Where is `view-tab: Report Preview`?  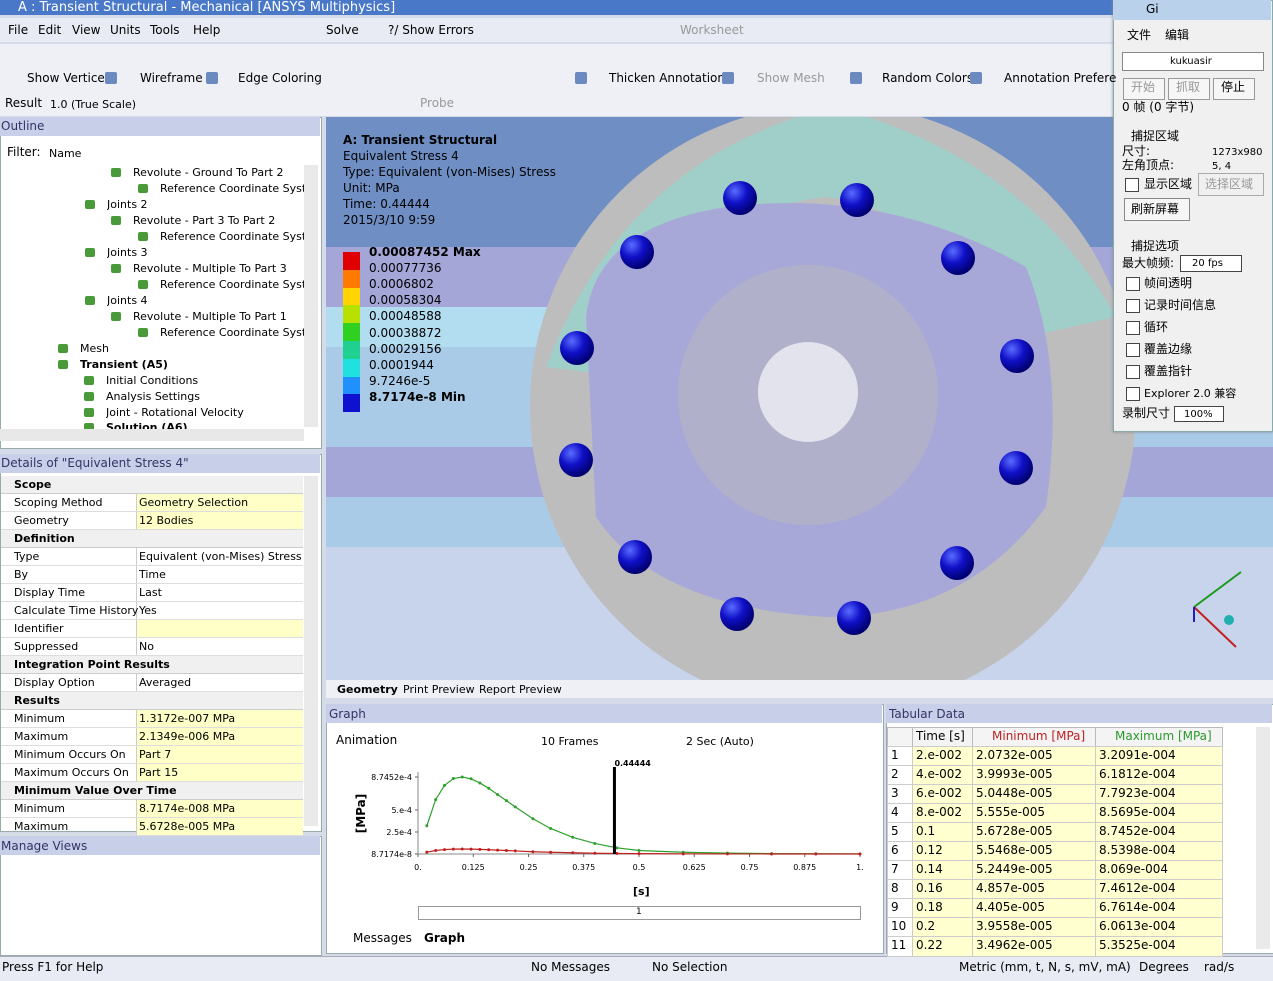 view-tab: Report Preview is located at coordinates (520, 689).